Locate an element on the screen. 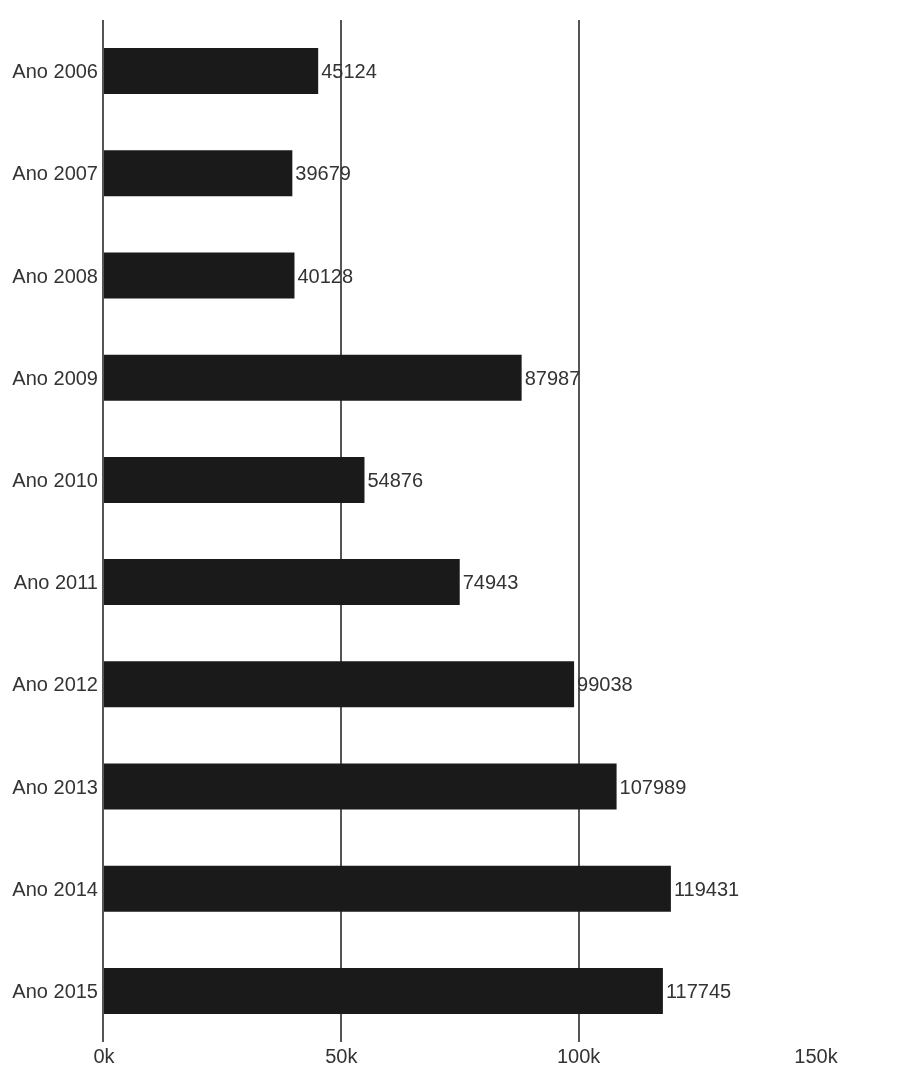  y-tick-label: Ano 2014 is located at coordinates (55, 888).